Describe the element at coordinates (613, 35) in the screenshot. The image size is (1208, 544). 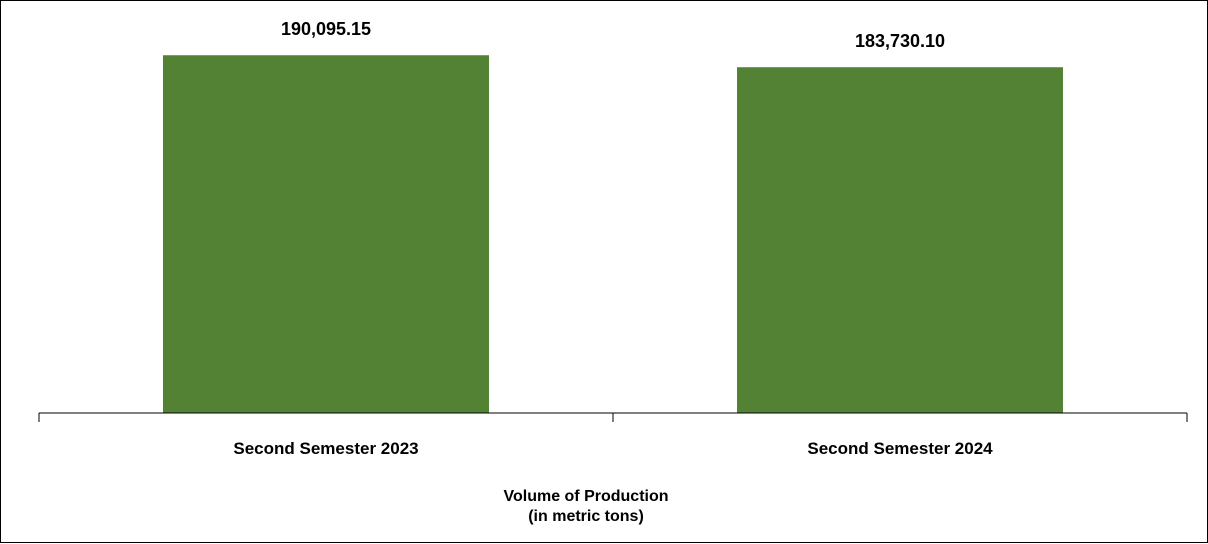
I see `value-labels-group: 190,095.15 183,730.10` at that location.